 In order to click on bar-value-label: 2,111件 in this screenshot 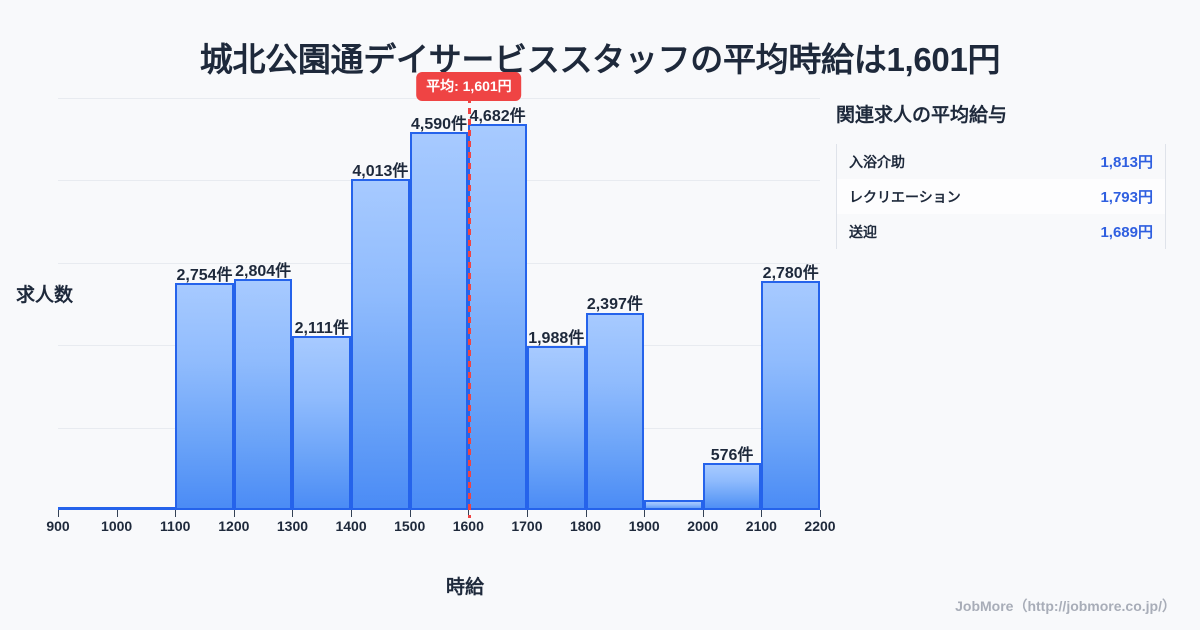, I will do `click(321, 329)`.